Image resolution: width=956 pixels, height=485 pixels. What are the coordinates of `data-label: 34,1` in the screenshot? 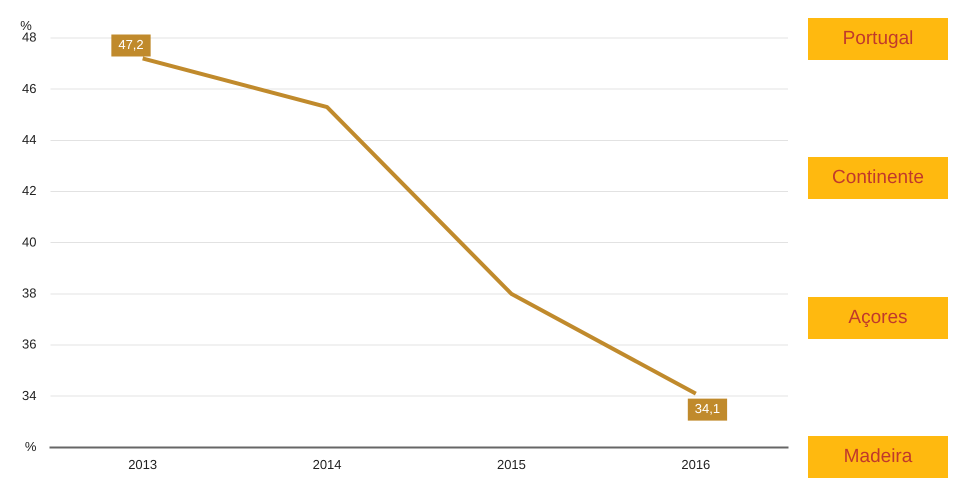 It's located at (707, 408).